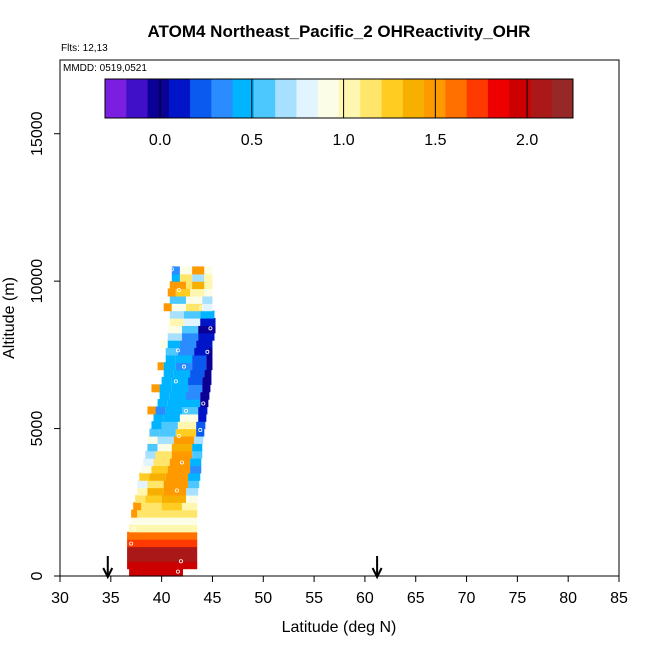 The width and height of the screenshot is (650, 650). I want to click on colorbar-tick-label: 2.0, so click(527, 140).